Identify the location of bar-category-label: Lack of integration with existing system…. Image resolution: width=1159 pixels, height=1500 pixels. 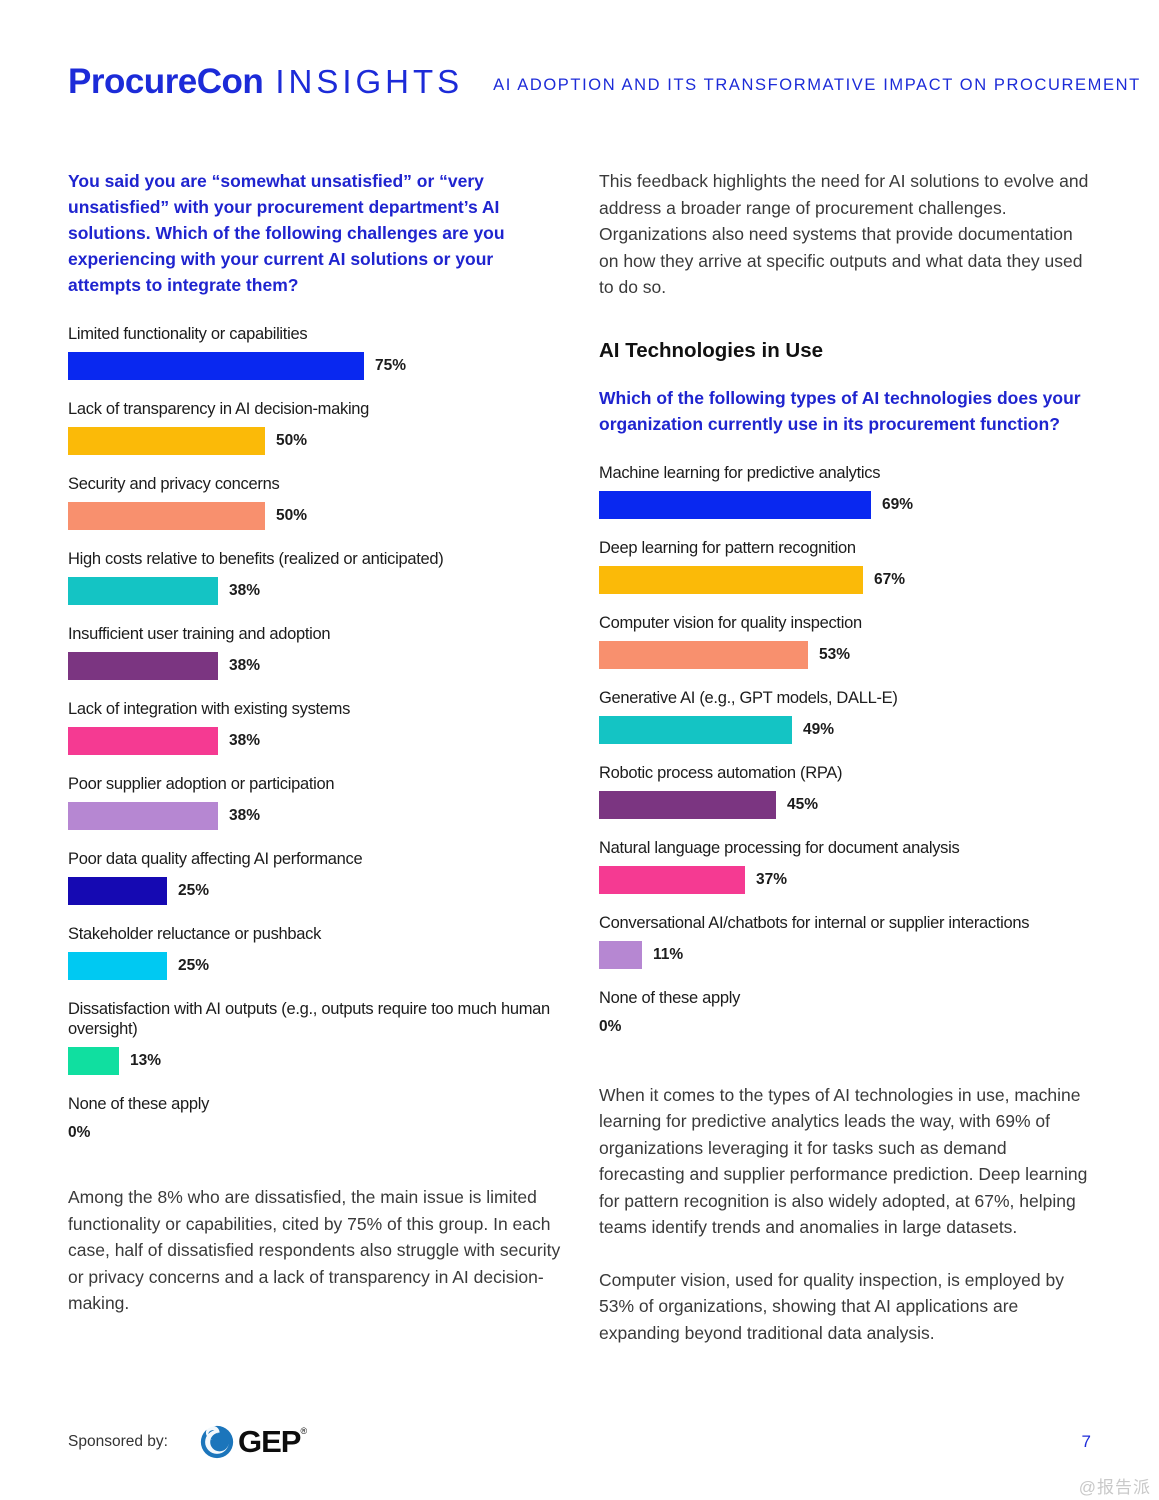
(209, 709).